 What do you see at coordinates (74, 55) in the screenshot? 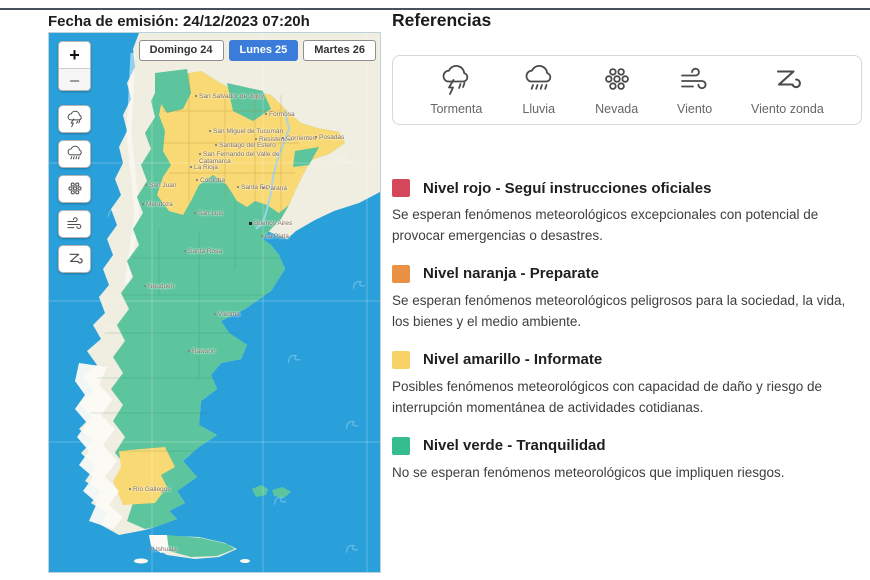
I see `zoom-in-button: +` at bounding box center [74, 55].